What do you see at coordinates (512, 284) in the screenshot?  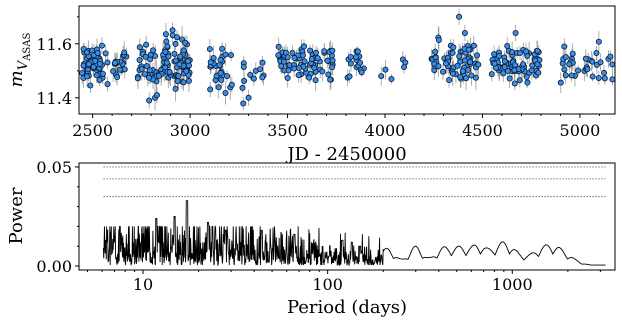 I see `x-tick-label: 1000` at bounding box center [512, 284].